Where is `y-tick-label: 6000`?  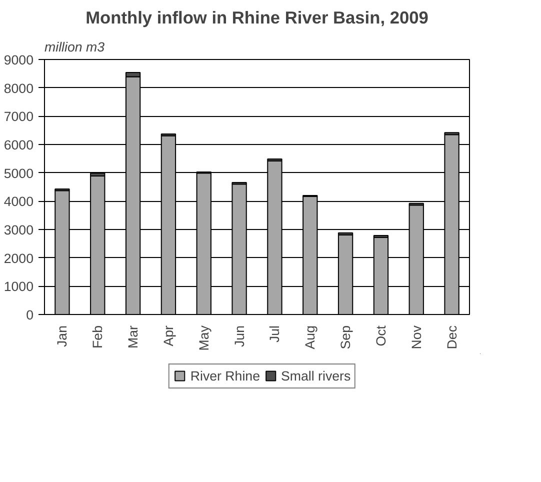
y-tick-label: 6000 is located at coordinates (19, 145).